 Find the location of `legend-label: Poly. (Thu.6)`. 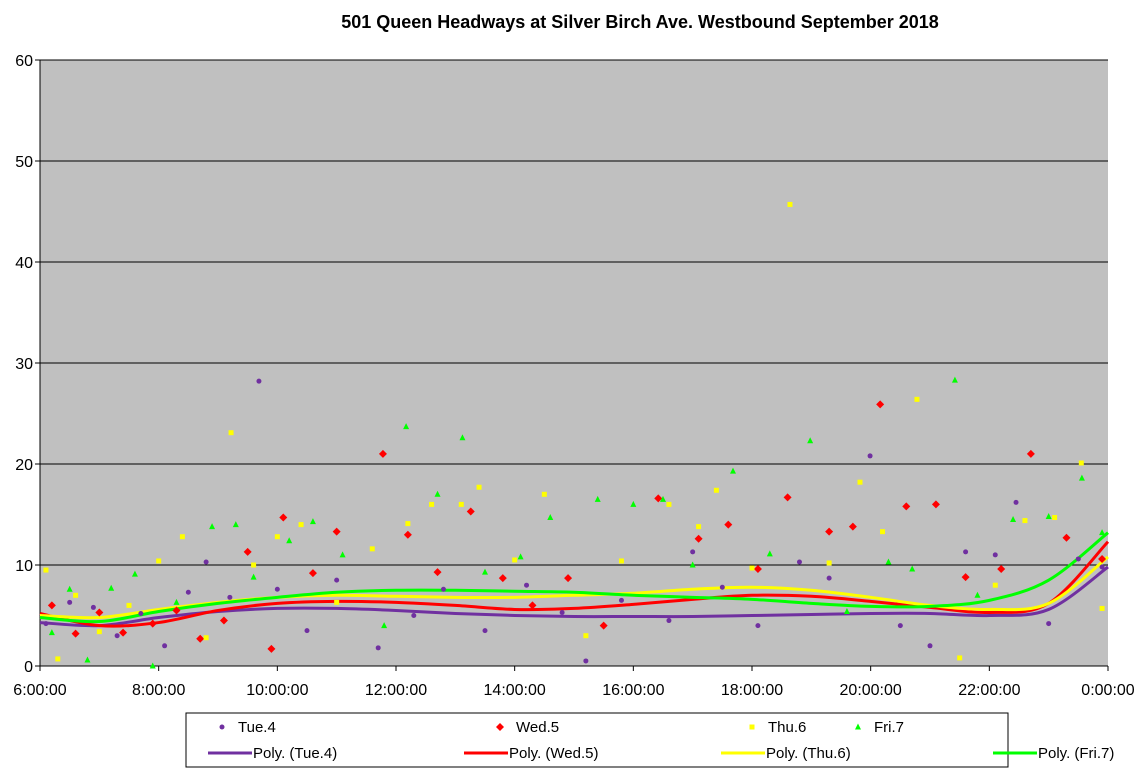

legend-label: Poly. (Thu.6) is located at coordinates (808, 753).